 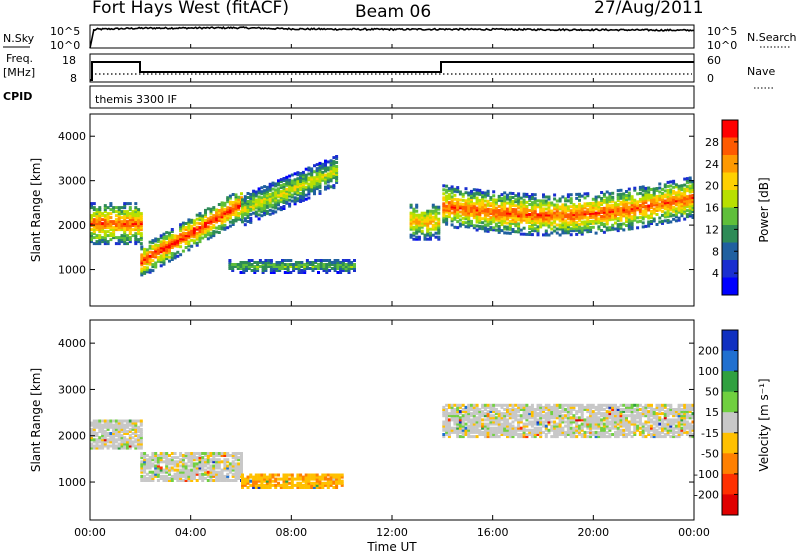 I want to click on noise-search-label: N.Search, so click(x=772, y=37).